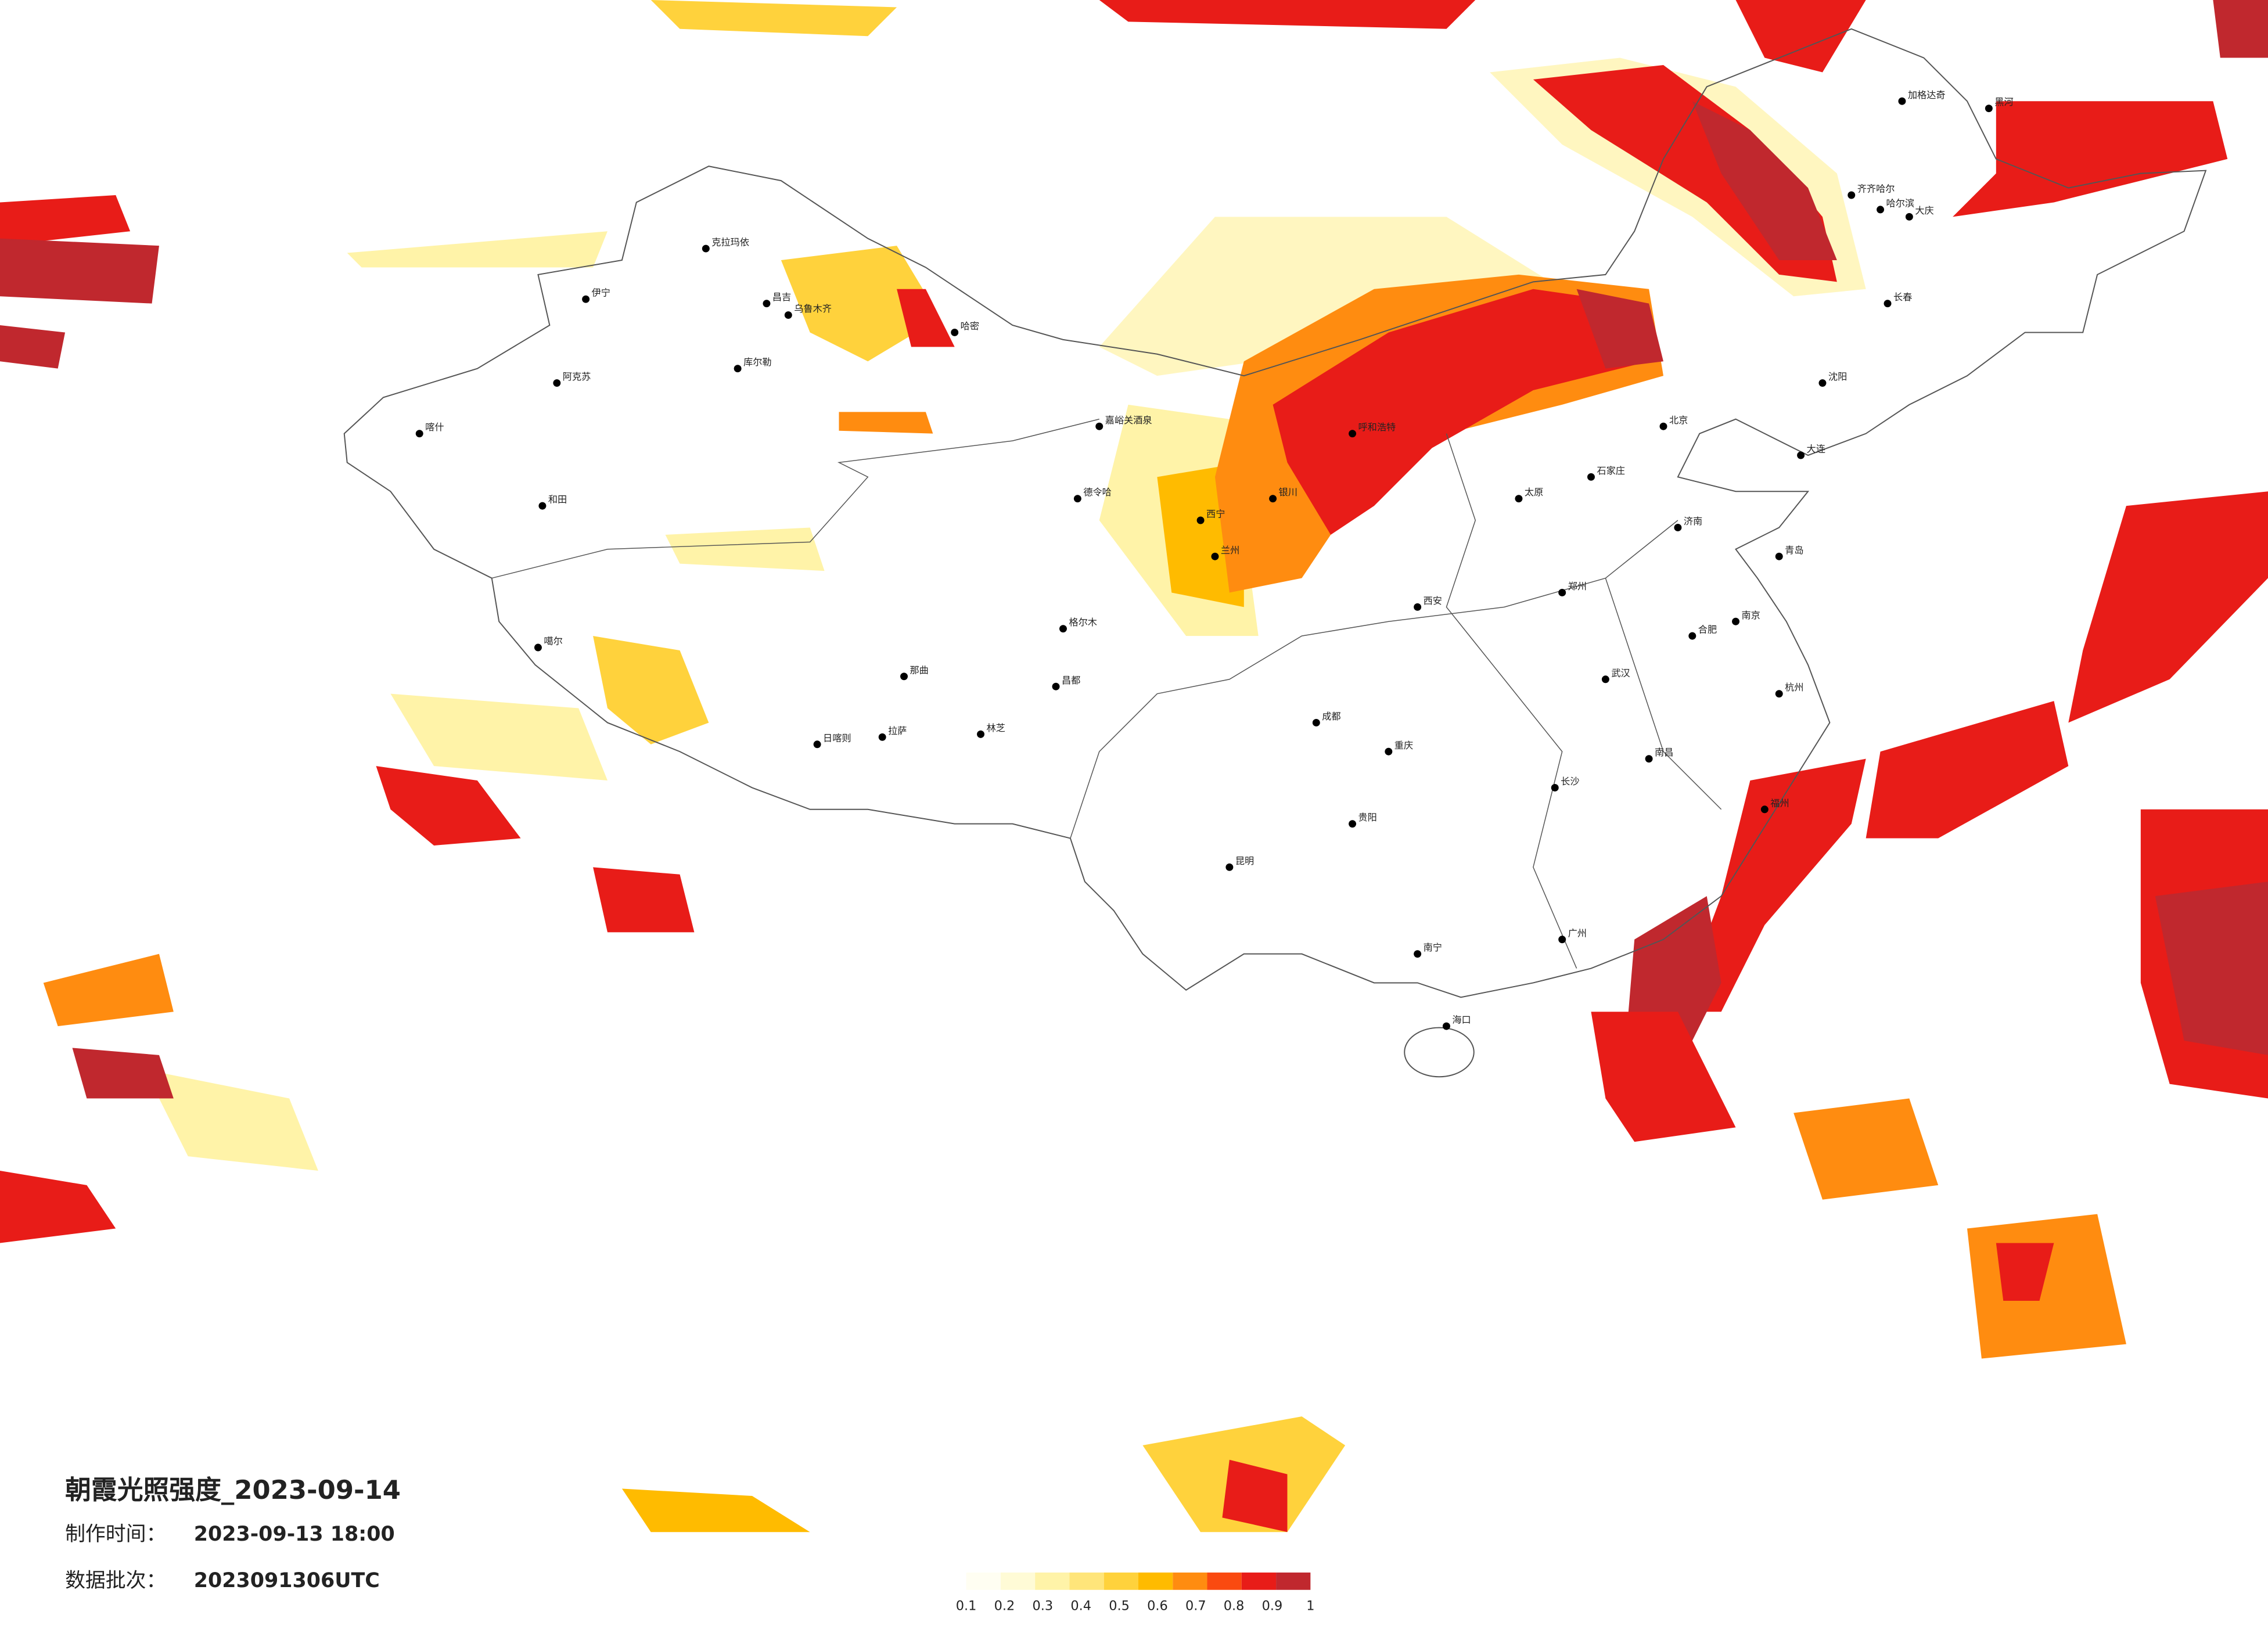 This screenshot has height=1626, width=2268. What do you see at coordinates (601, 292) in the screenshot?
I see `city-label: 伊宁` at bounding box center [601, 292].